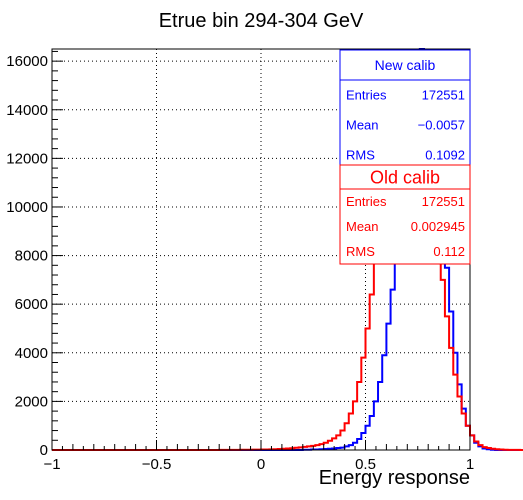 This screenshot has height=500, width=523. I want to click on y-tick-label: 4000, so click(31, 353).